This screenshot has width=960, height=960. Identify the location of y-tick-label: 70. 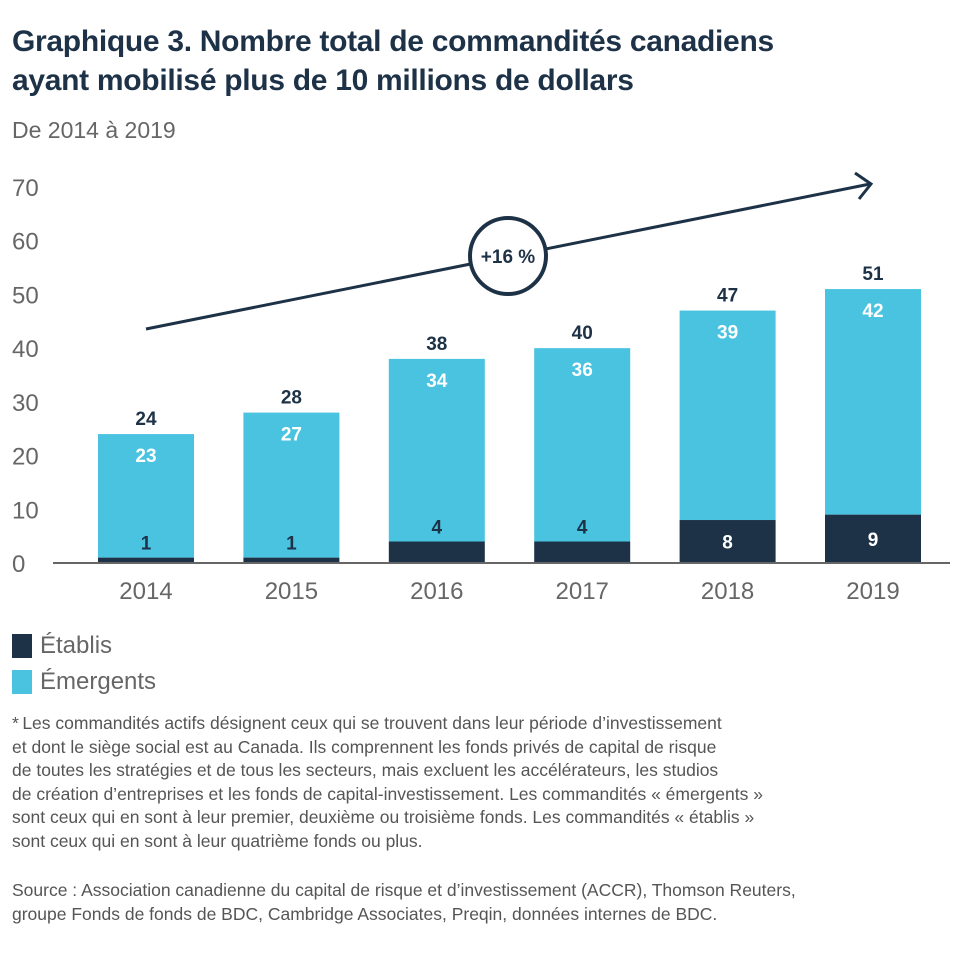
(25, 188).